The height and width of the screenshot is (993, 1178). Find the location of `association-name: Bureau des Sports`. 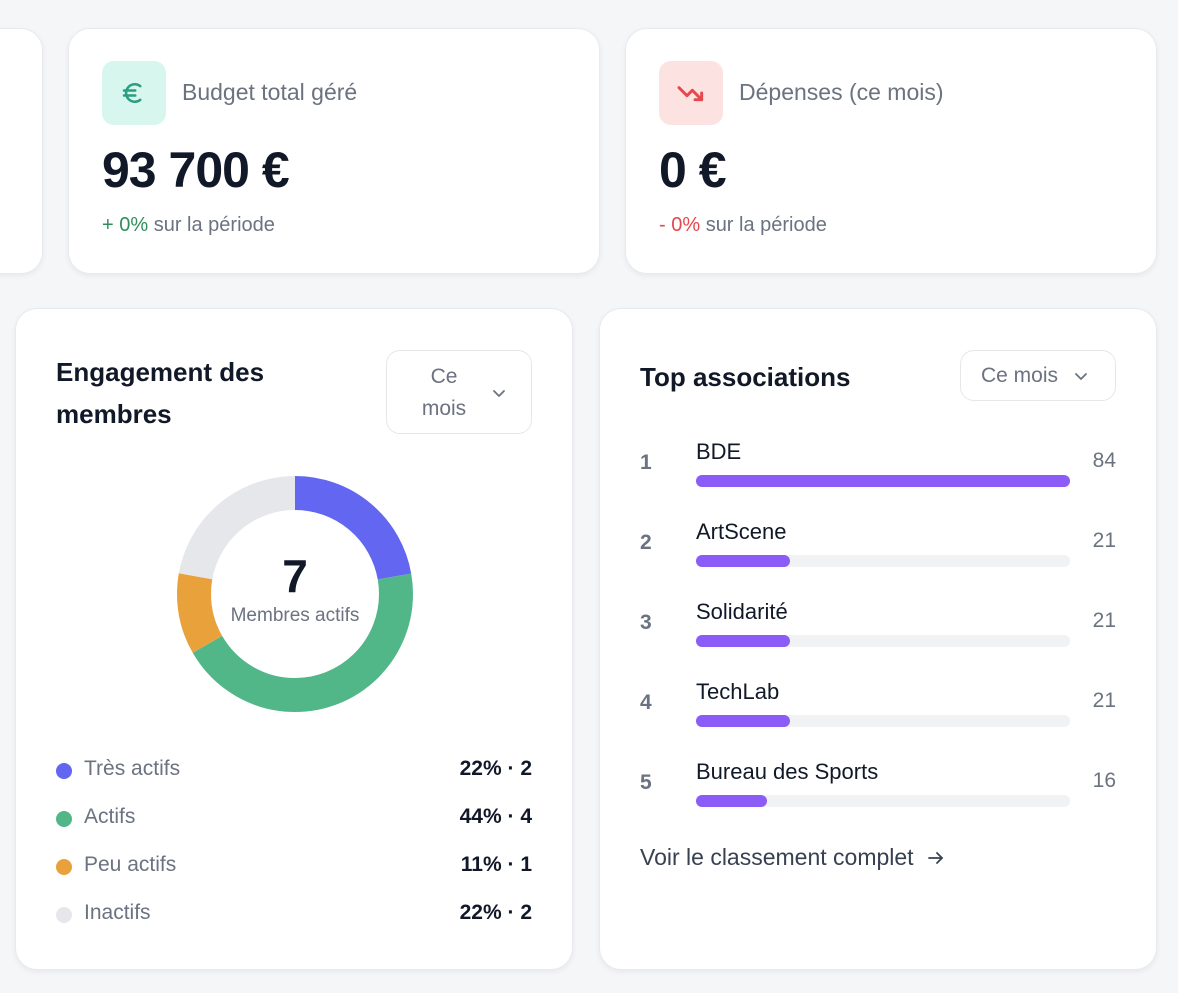

association-name: Bureau des Sports is located at coordinates (787, 771).